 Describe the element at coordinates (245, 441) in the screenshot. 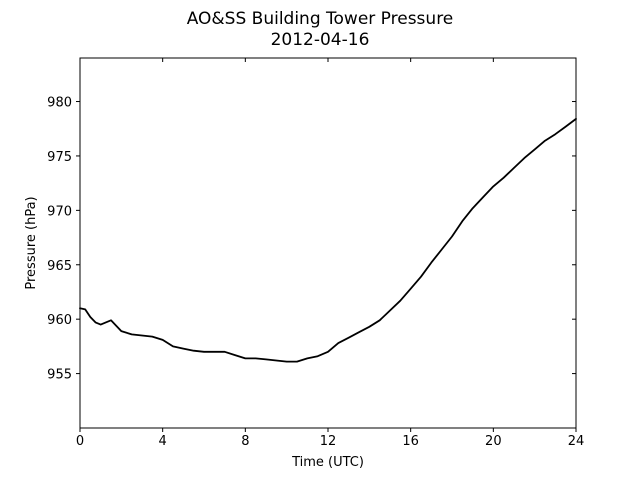

I see `x-tick-label: 8` at that location.